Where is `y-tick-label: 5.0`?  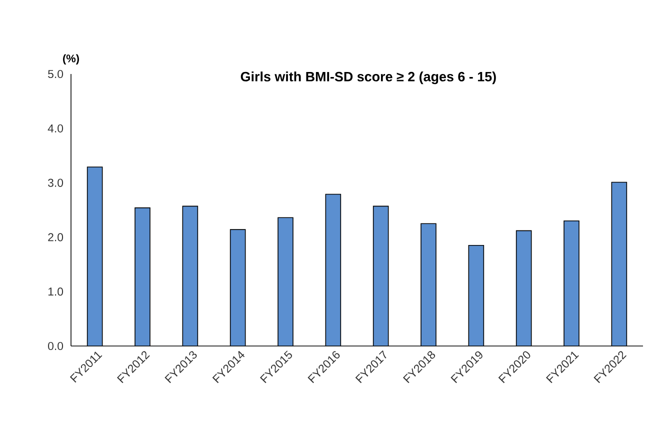
y-tick-label: 5.0 is located at coordinates (56, 74).